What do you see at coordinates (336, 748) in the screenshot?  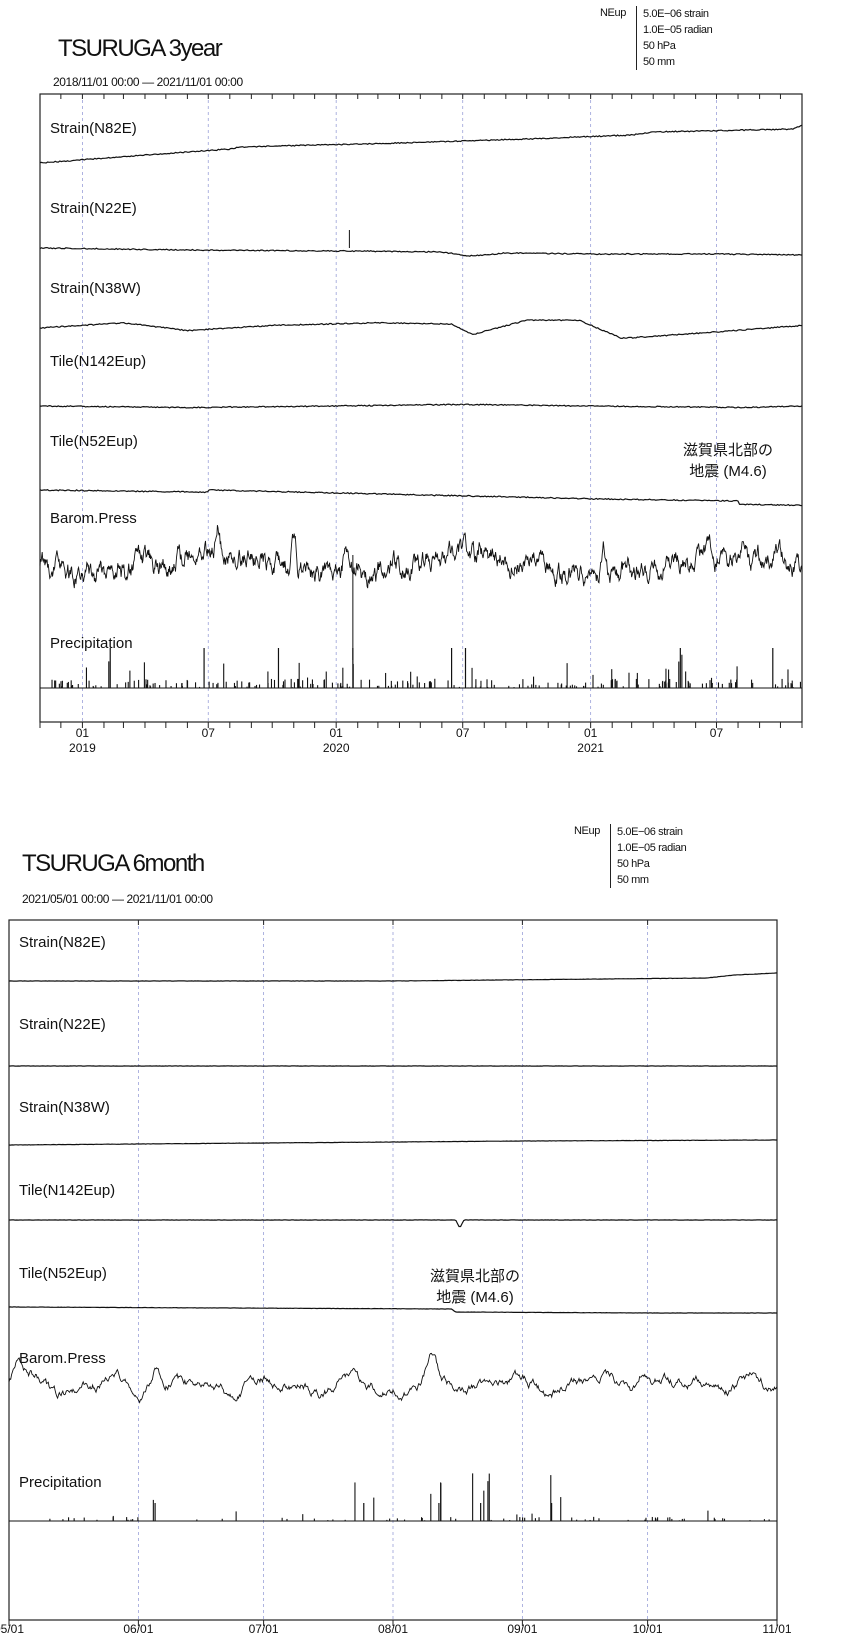 I see `x-tick-year: 2020` at bounding box center [336, 748].